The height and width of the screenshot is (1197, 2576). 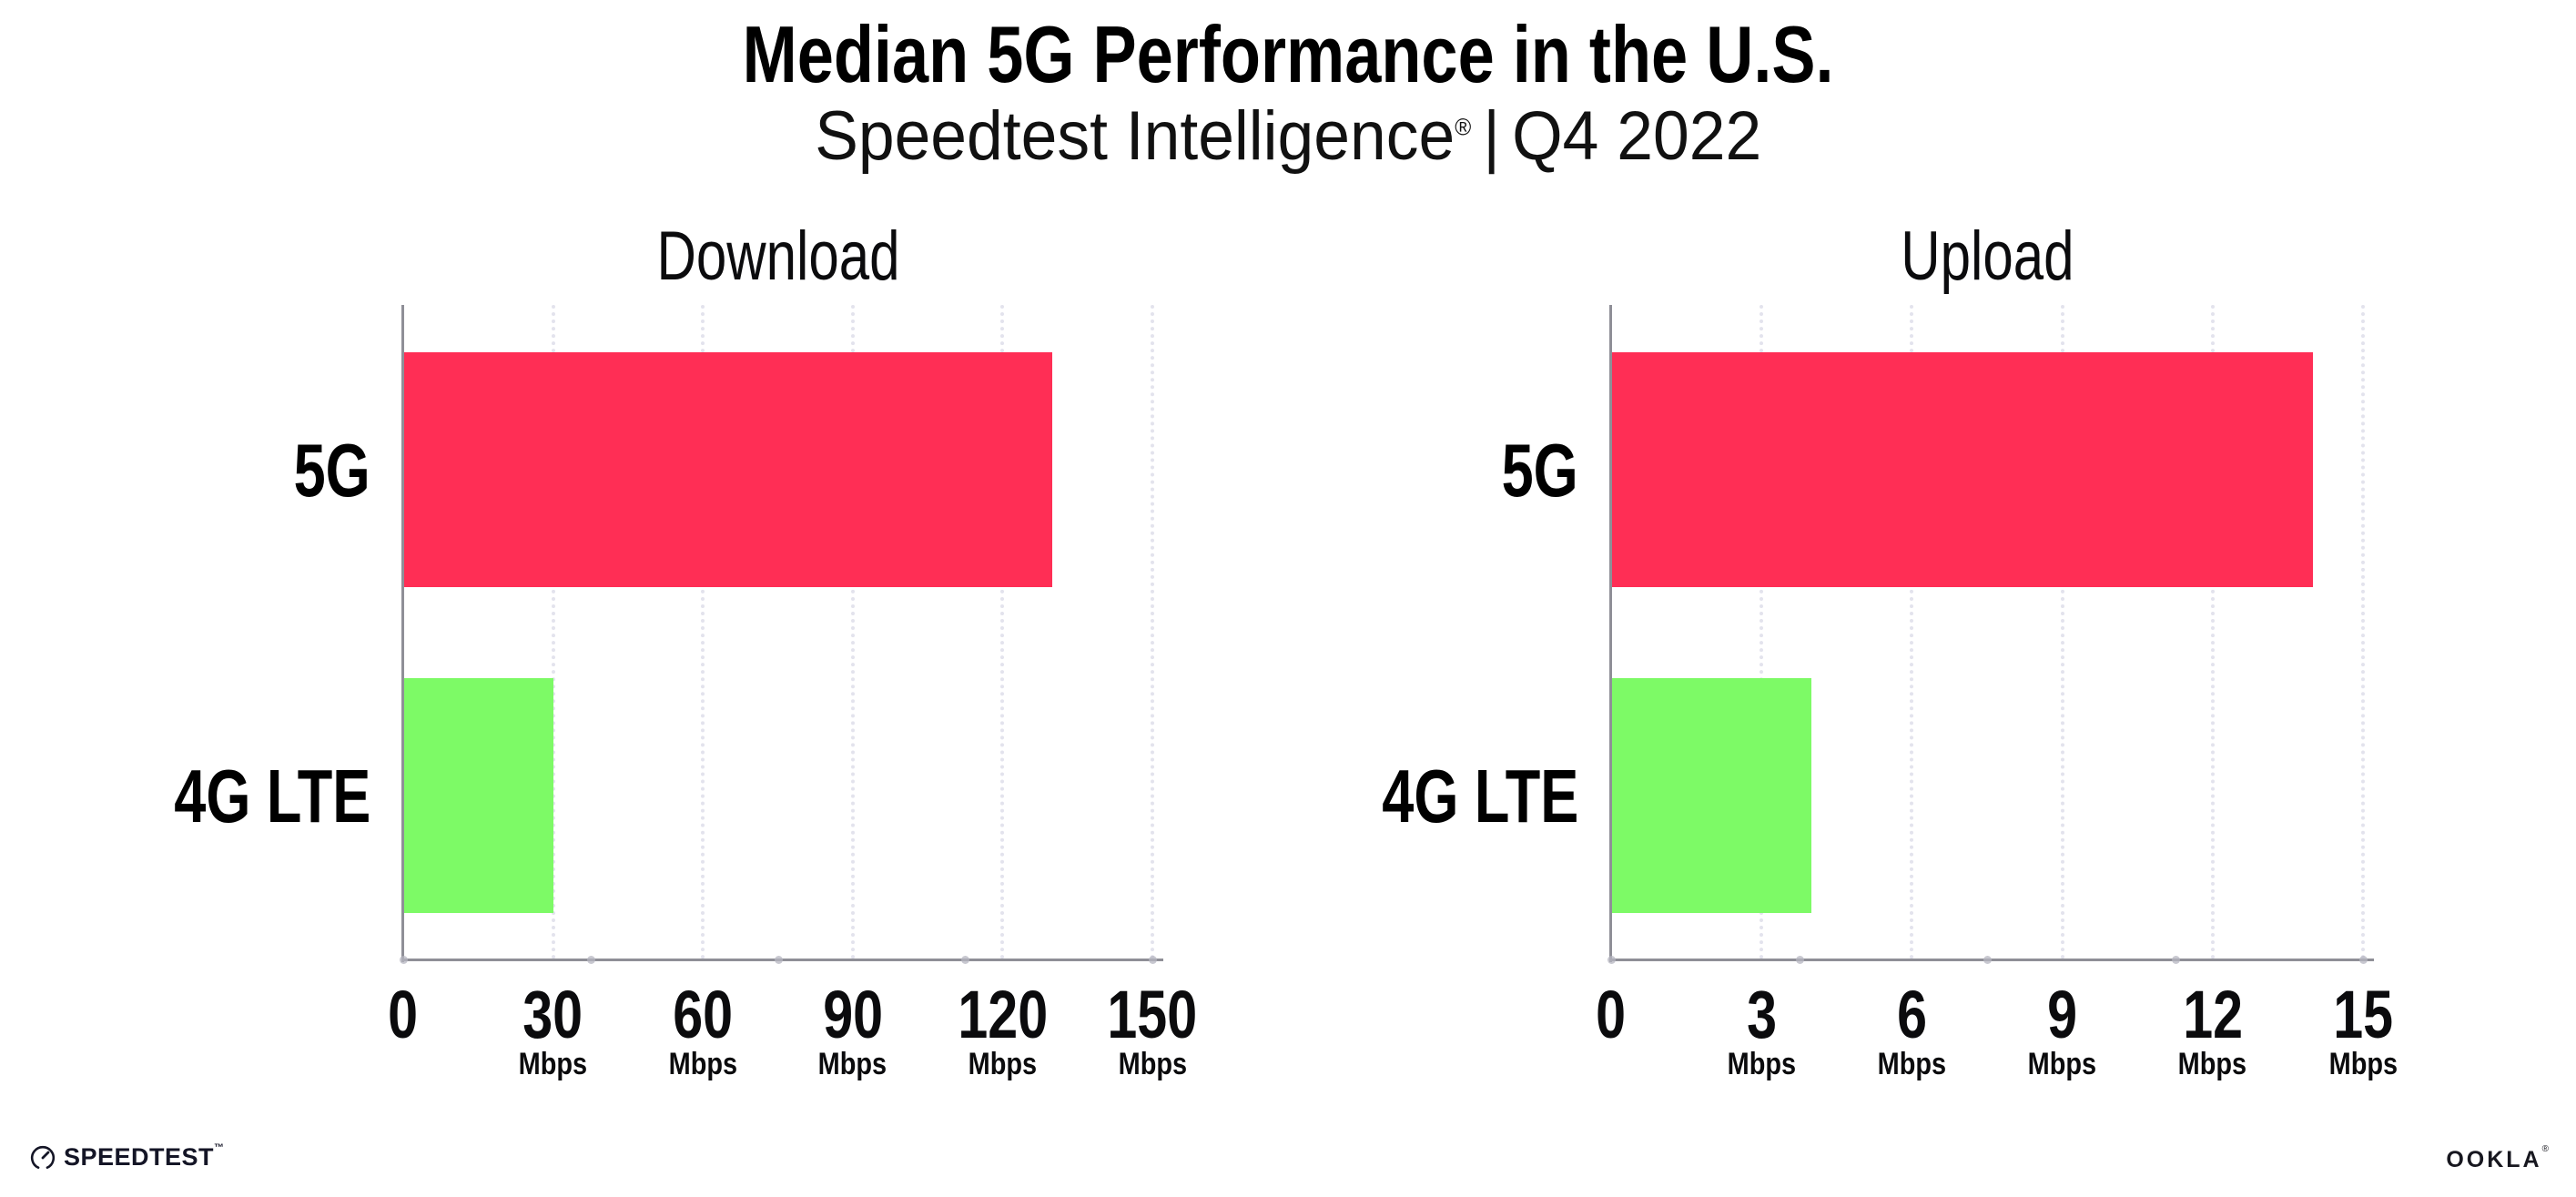 What do you see at coordinates (1761, 1064) in the screenshot?
I see `x-tick-unit-3: Mbps` at bounding box center [1761, 1064].